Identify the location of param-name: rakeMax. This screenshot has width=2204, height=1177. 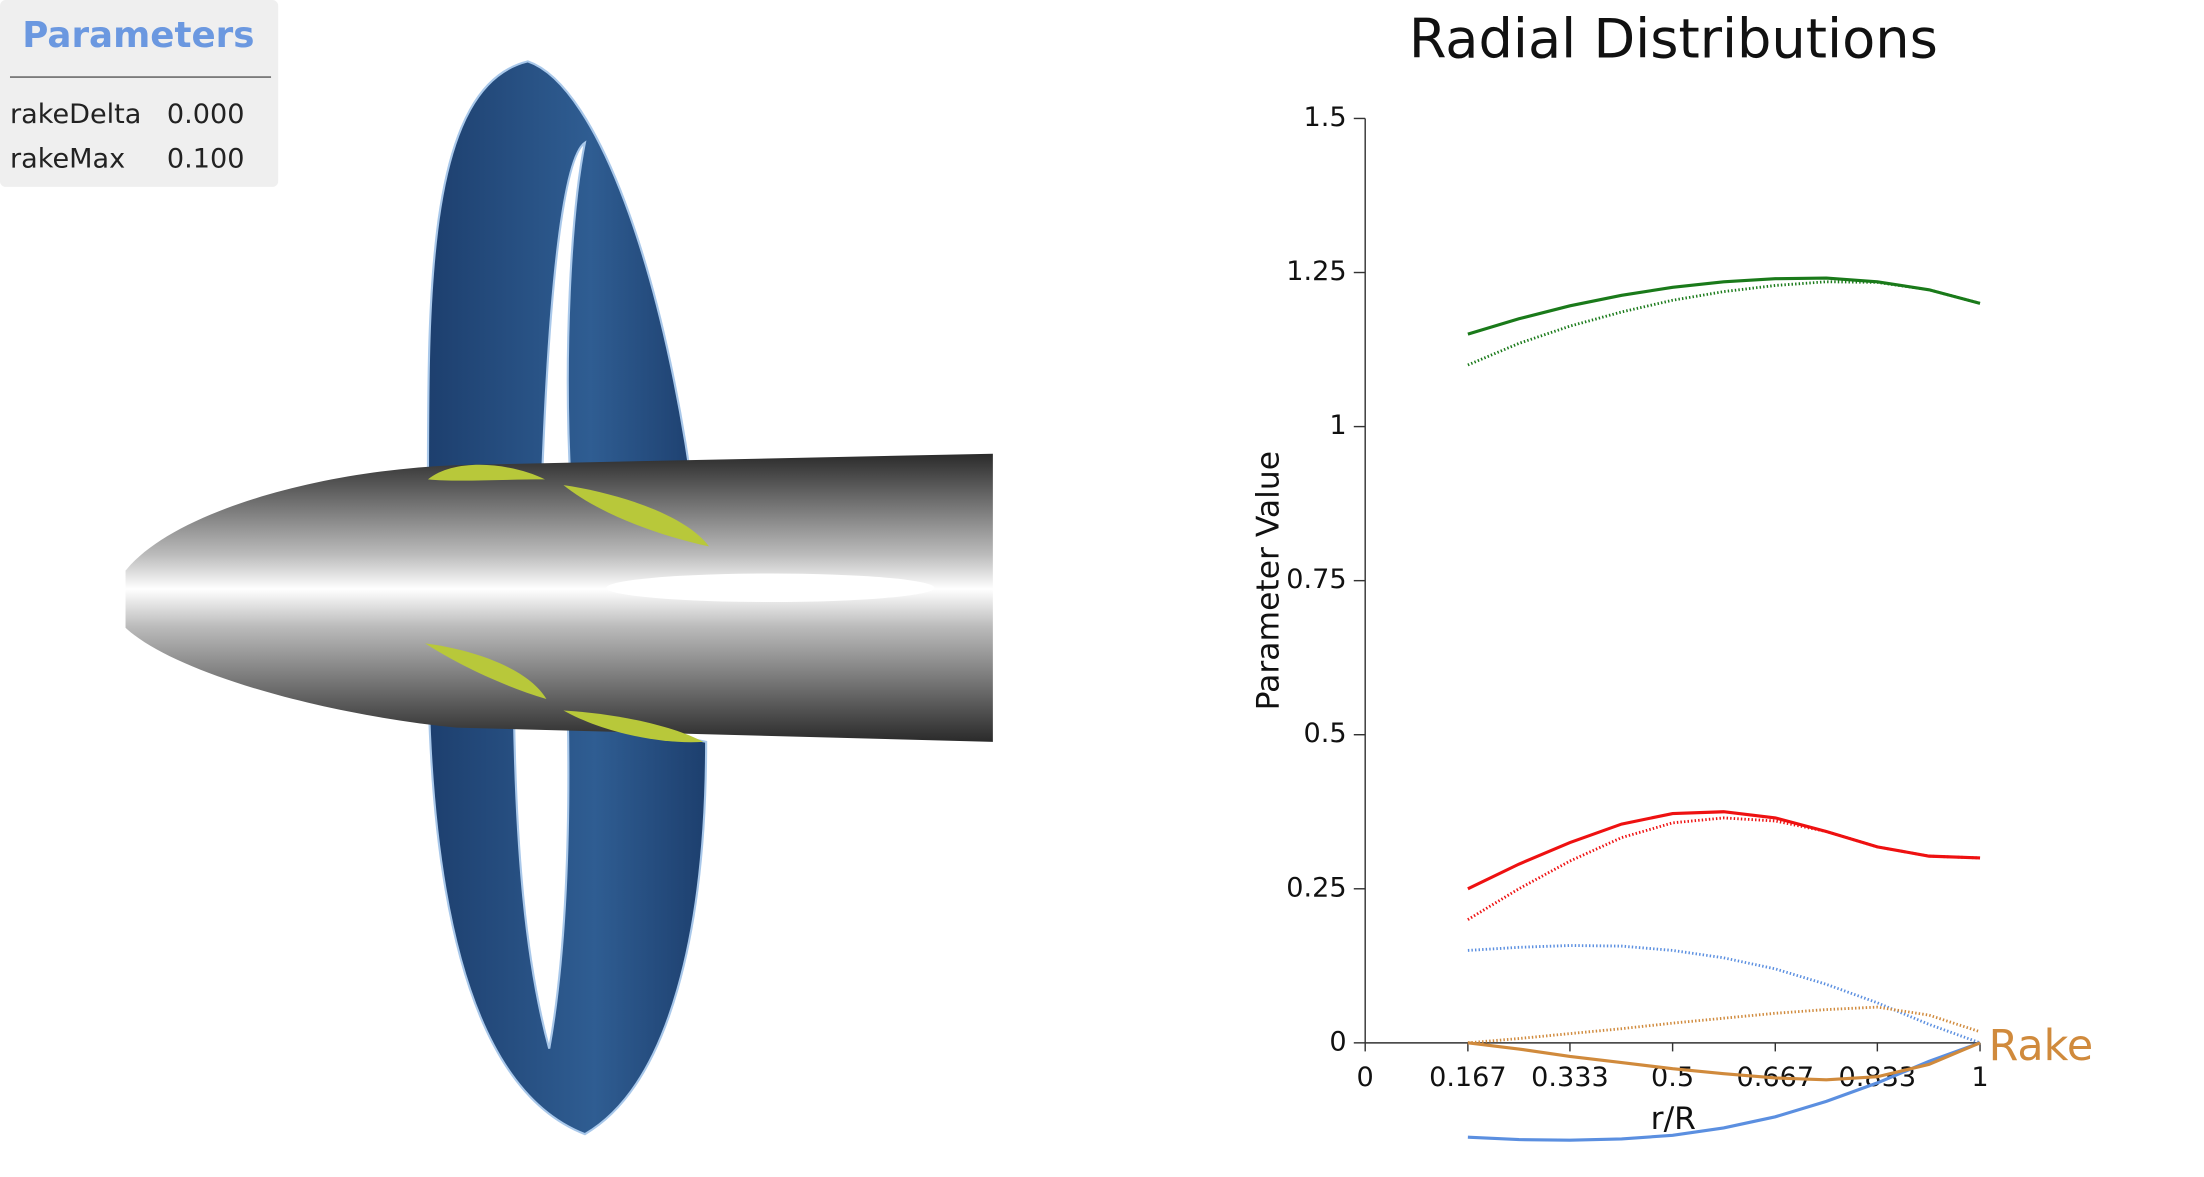
(67, 158).